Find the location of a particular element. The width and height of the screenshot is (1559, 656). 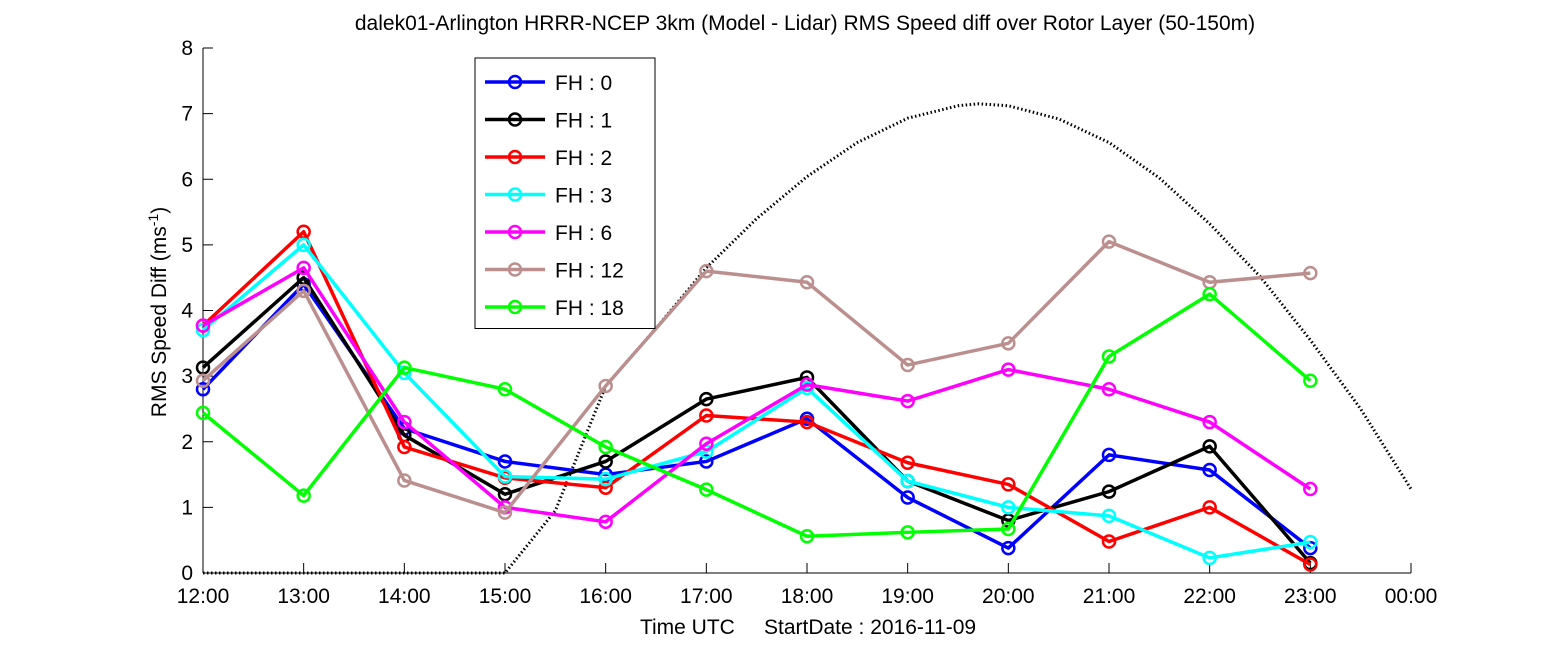

y-tick-label: 5 is located at coordinates (187, 245).